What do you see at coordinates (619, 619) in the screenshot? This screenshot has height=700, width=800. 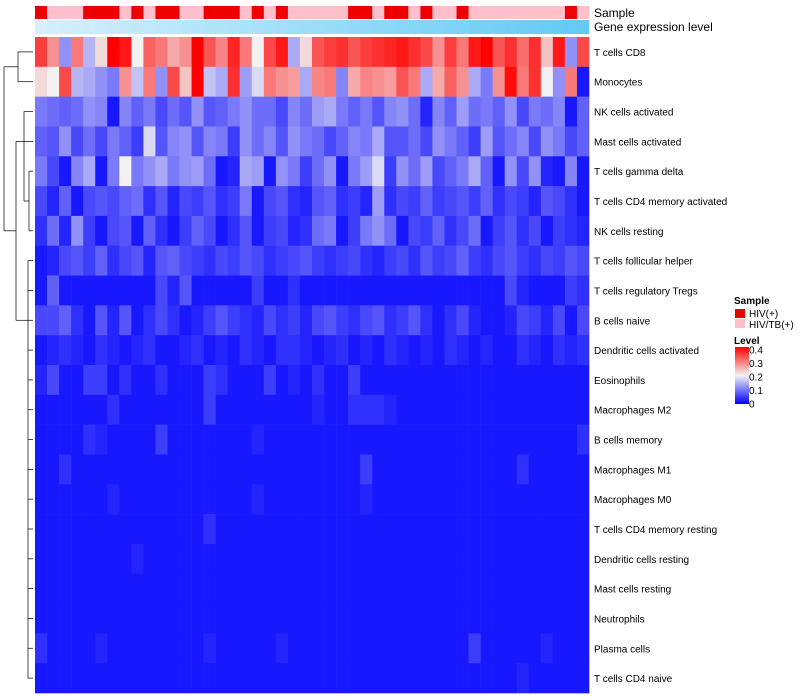 I see `row-label: Neutrophils` at bounding box center [619, 619].